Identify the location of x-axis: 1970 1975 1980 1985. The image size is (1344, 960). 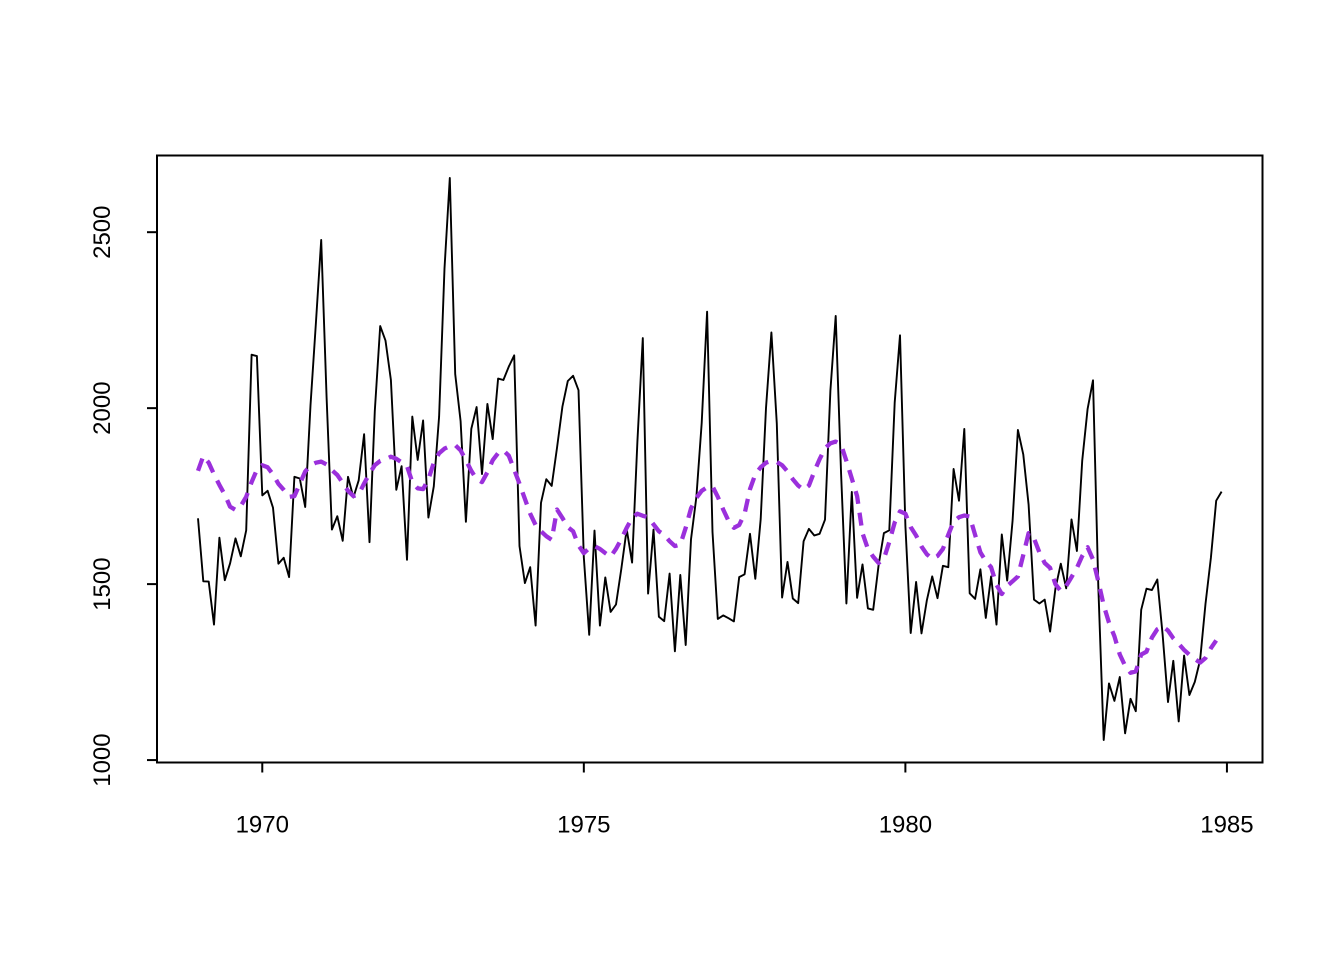
(745, 801).